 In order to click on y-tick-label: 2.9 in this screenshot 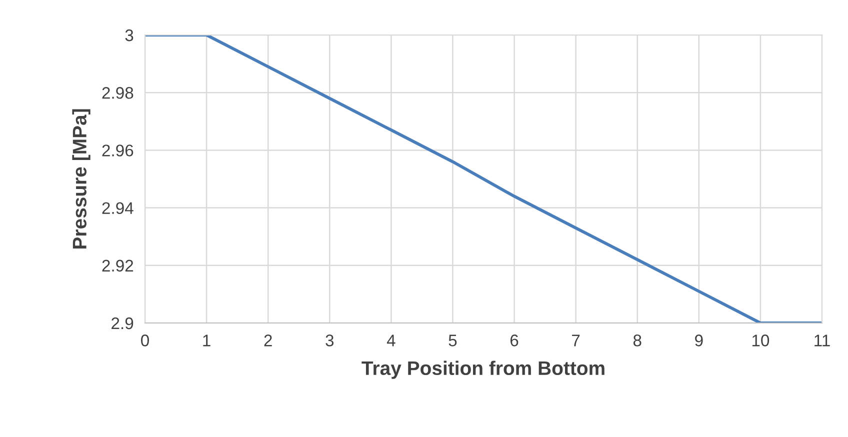, I will do `click(123, 323)`.